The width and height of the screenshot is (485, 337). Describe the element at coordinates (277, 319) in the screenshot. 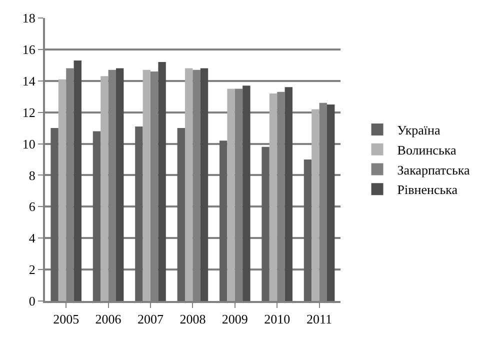

I see `x-tick-label: 2010` at that location.